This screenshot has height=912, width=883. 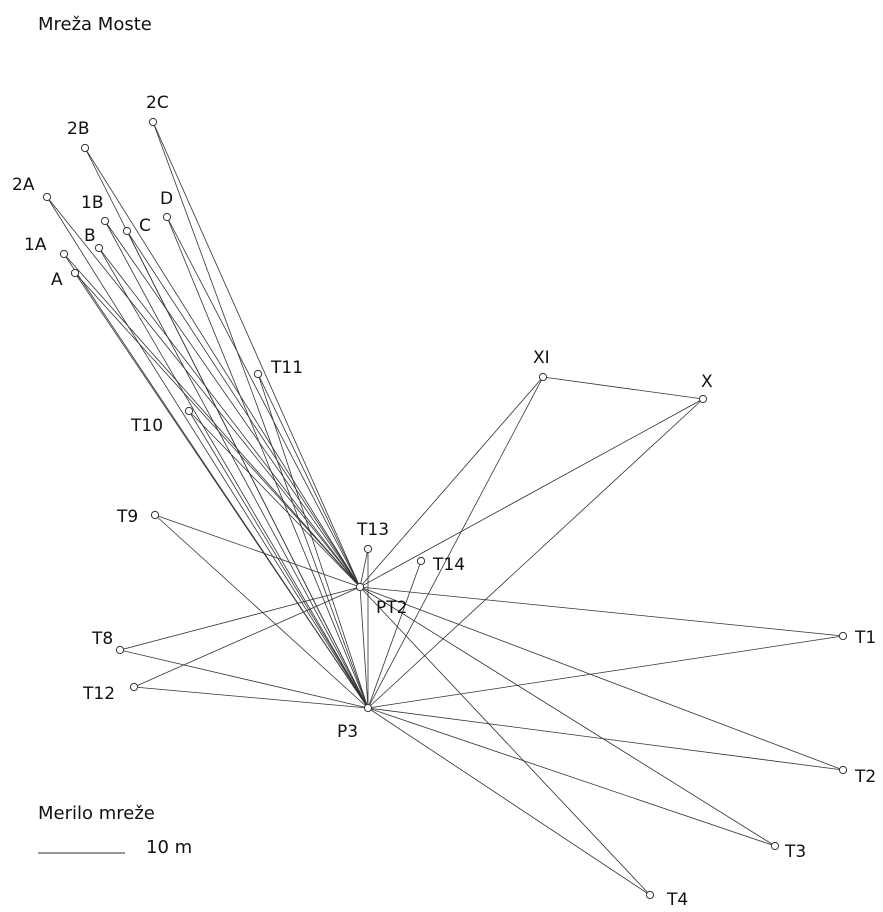 What do you see at coordinates (146, 426) in the screenshot?
I see `point-label-t10: T10` at bounding box center [146, 426].